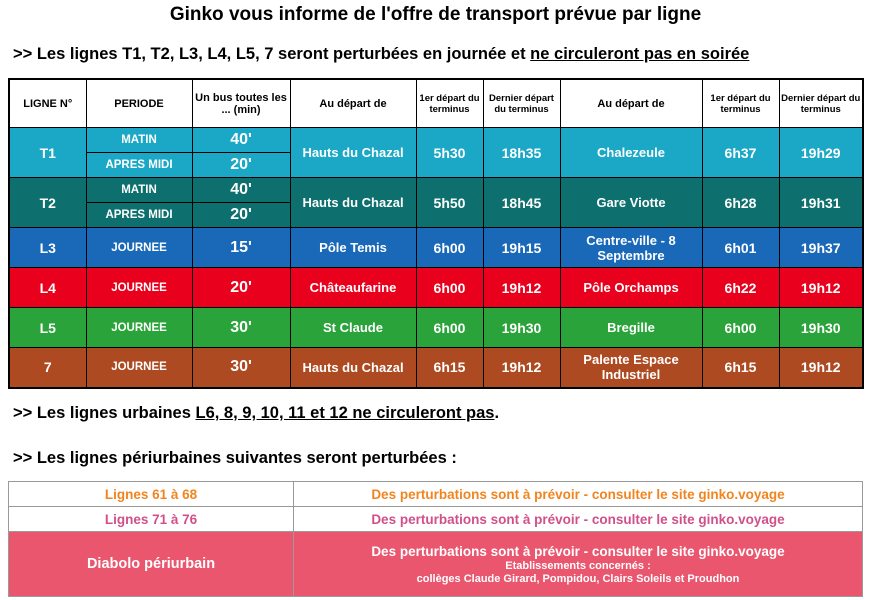 This screenshot has height=600, width=871. What do you see at coordinates (821, 247) in the screenshot?
I see `last-departure-2: 19h37` at bounding box center [821, 247].